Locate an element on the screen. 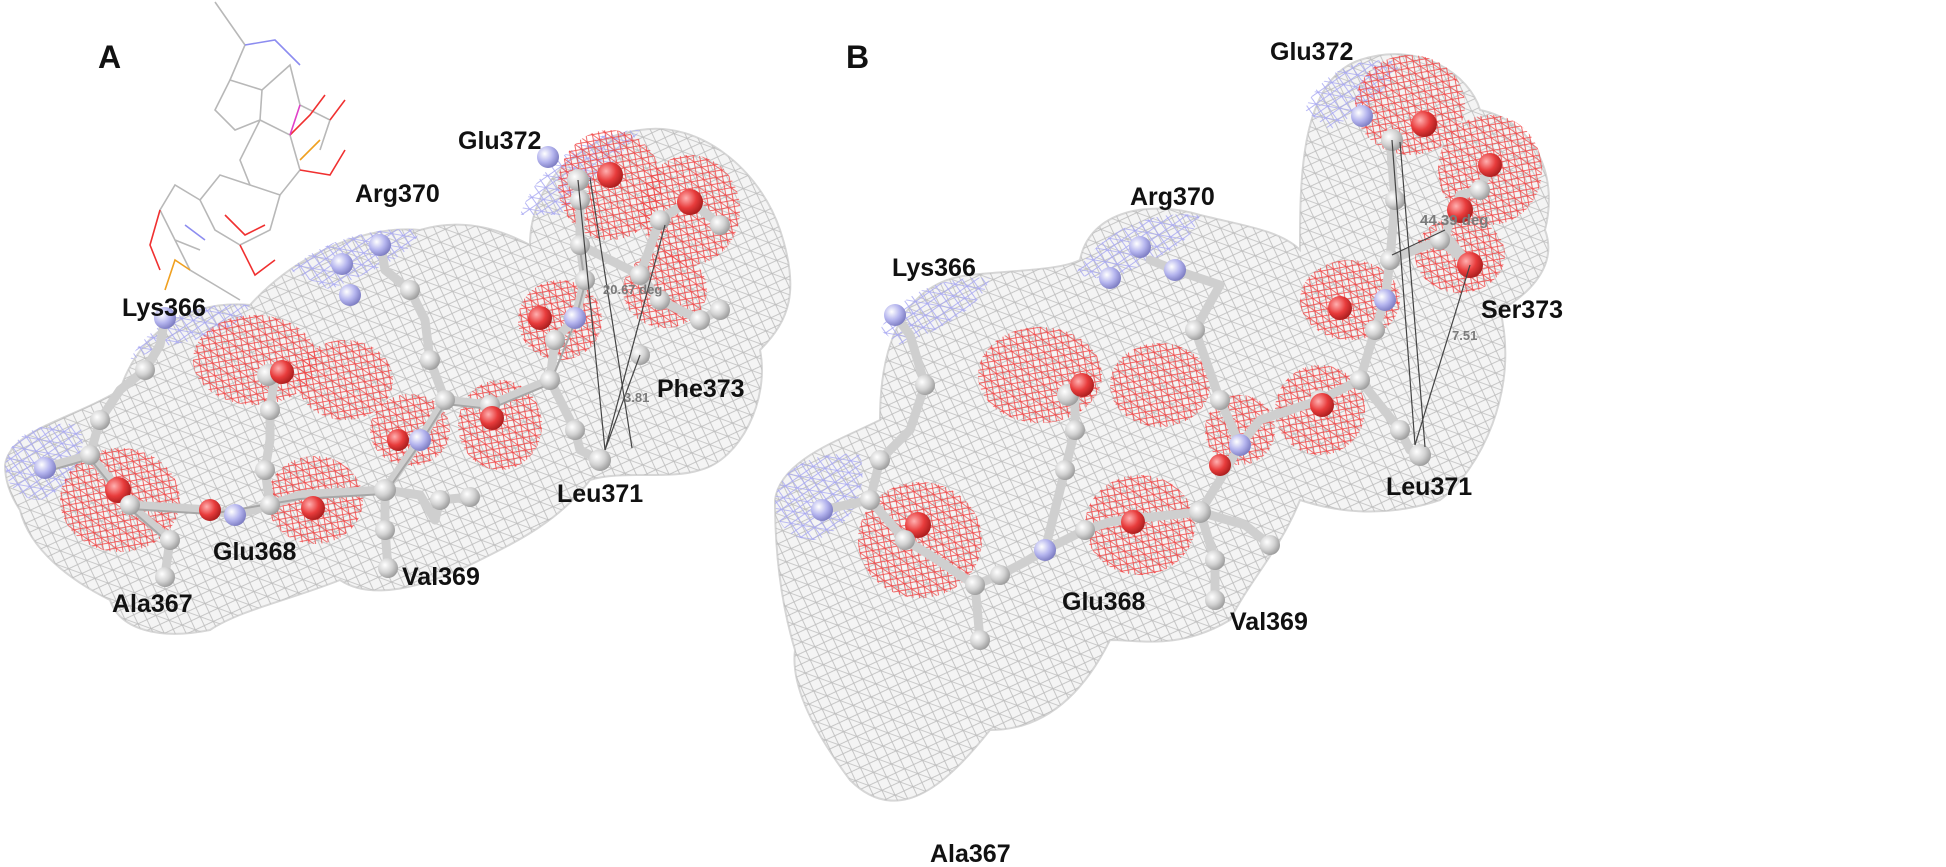 The image size is (1946, 867). label-leu371-b: Leu371 is located at coordinates (1429, 487).